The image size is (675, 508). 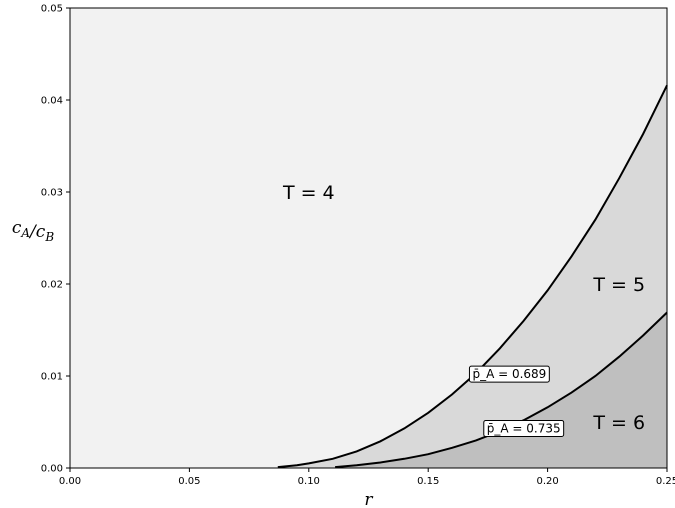 What do you see at coordinates (618, 423) in the screenshot?
I see `region-label-3: T = 6` at bounding box center [618, 423].